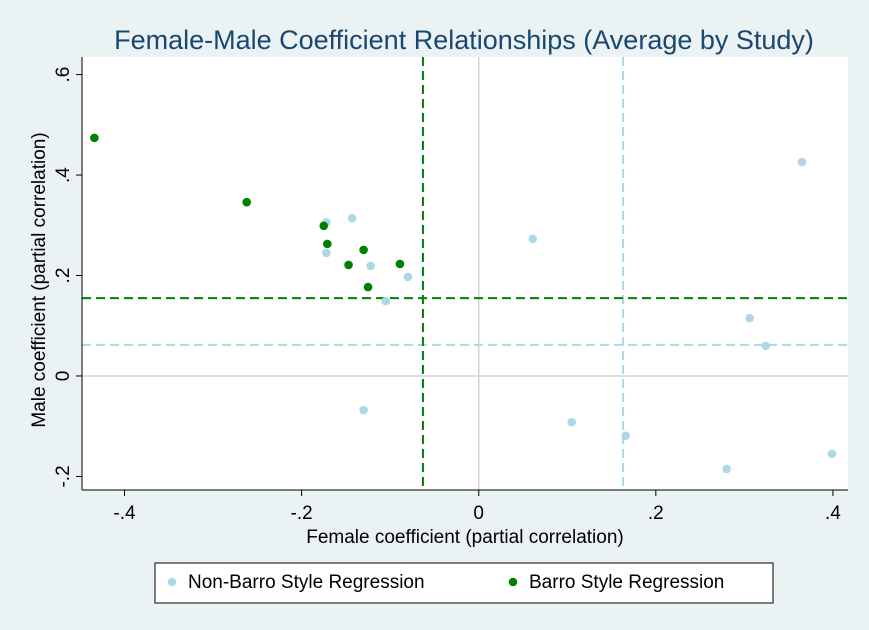  What do you see at coordinates (464, 583) in the screenshot?
I see `legend` at bounding box center [464, 583].